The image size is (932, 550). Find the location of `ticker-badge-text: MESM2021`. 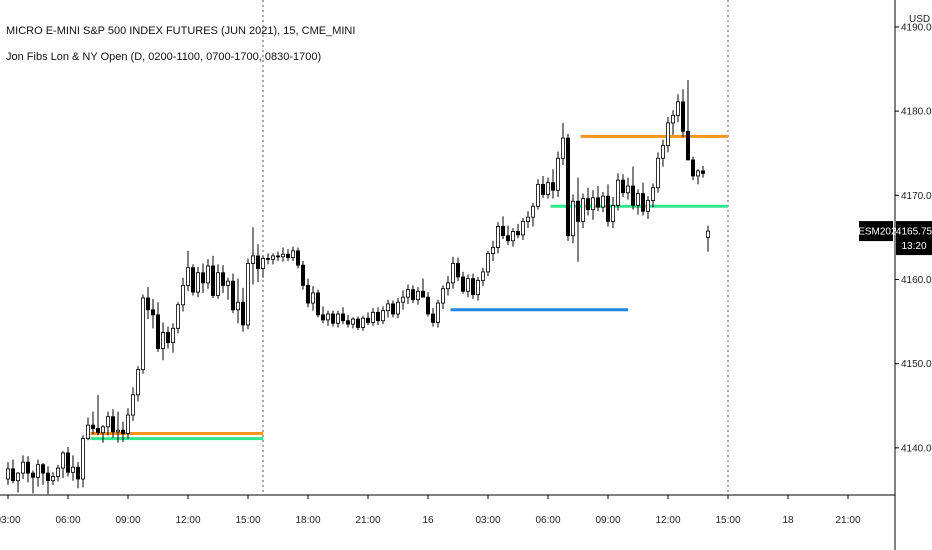

ticker-badge-text: MESM2021 is located at coordinates (876, 232).